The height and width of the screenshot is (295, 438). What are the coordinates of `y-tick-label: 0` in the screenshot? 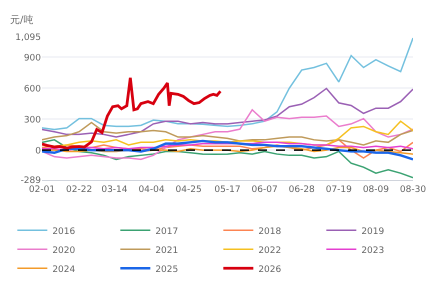 It's located at (38, 151).